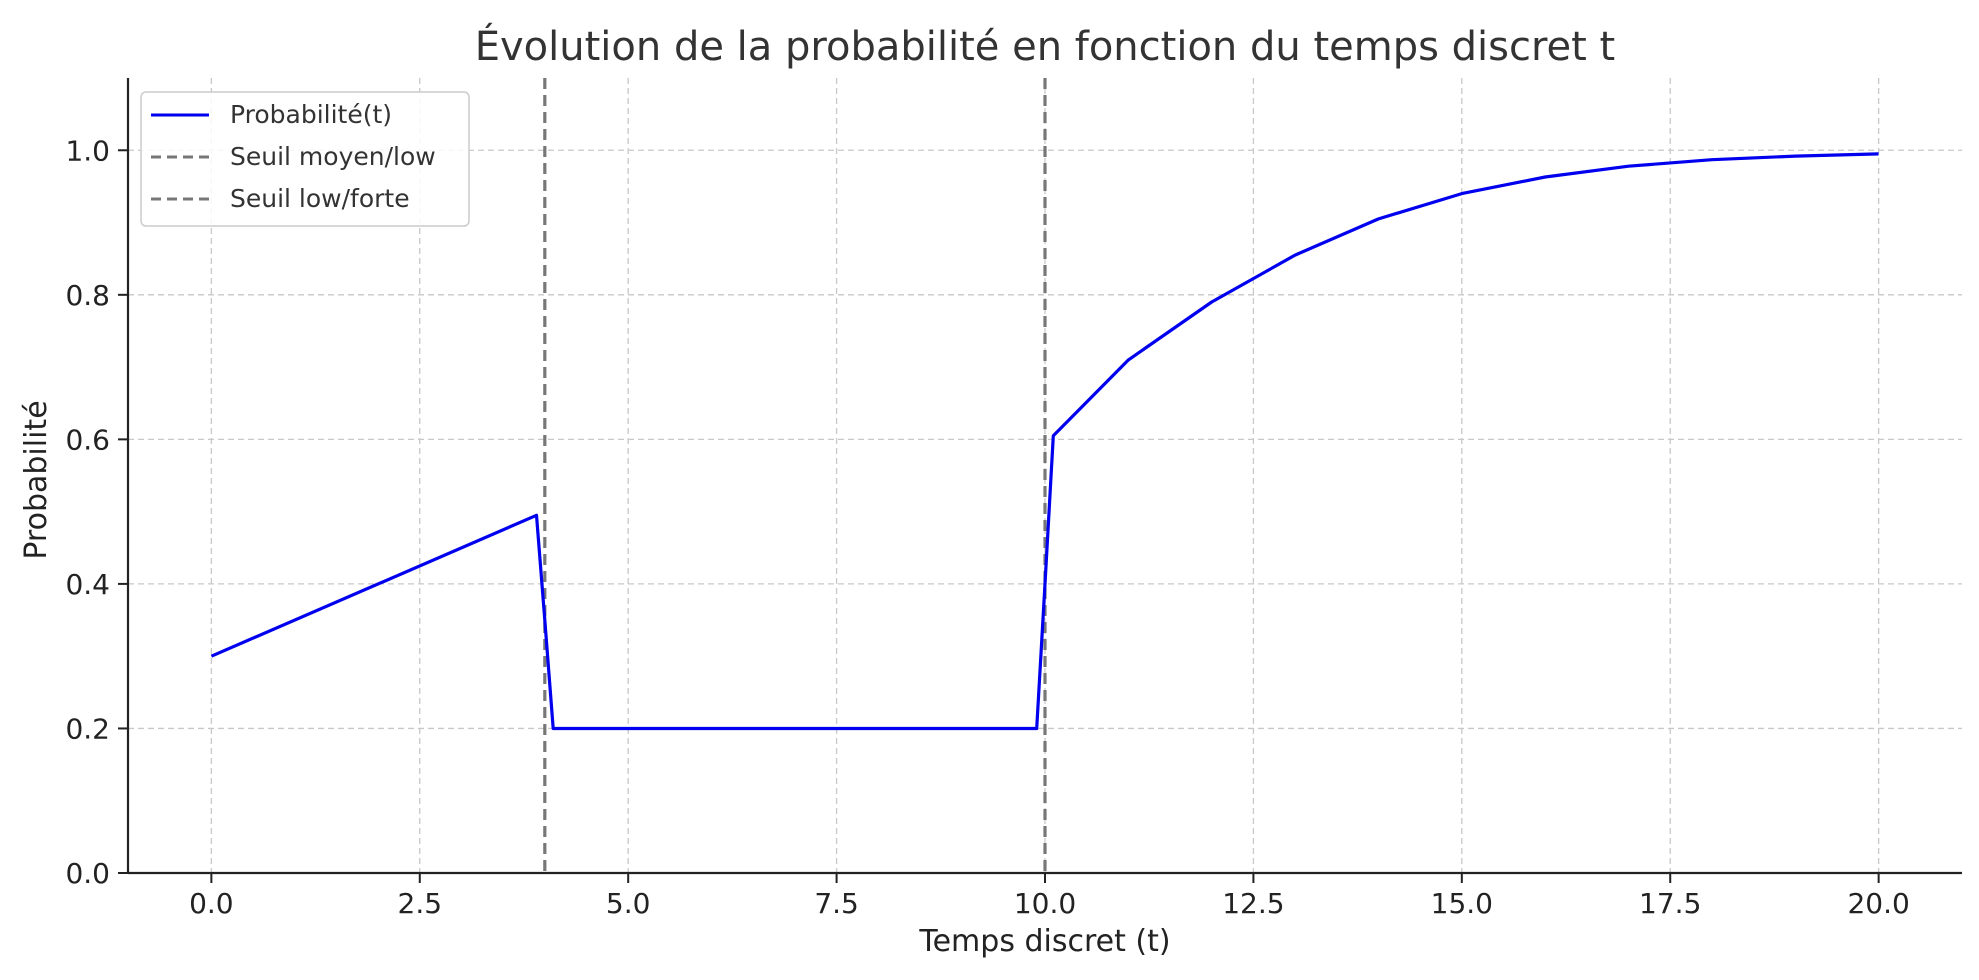 The height and width of the screenshot is (980, 1979). Describe the element at coordinates (836, 903) in the screenshot. I see `x-tick-label: 7.5` at that location.